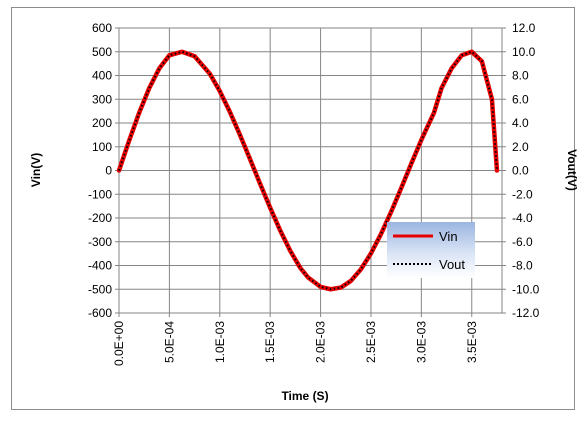  What do you see at coordinates (522, 242) in the screenshot?
I see `y2-tick-label: -6.0` at bounding box center [522, 242].